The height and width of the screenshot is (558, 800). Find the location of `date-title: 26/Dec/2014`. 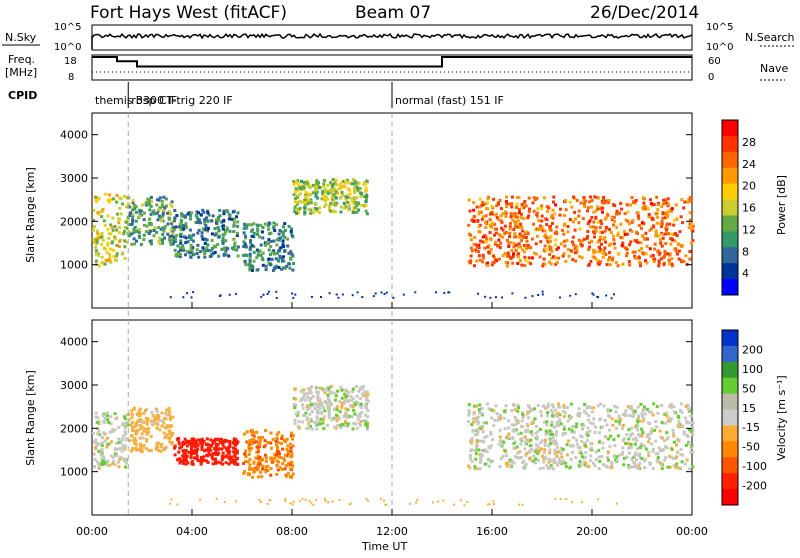

date-title: 26/Dec/2014 is located at coordinates (644, 13).